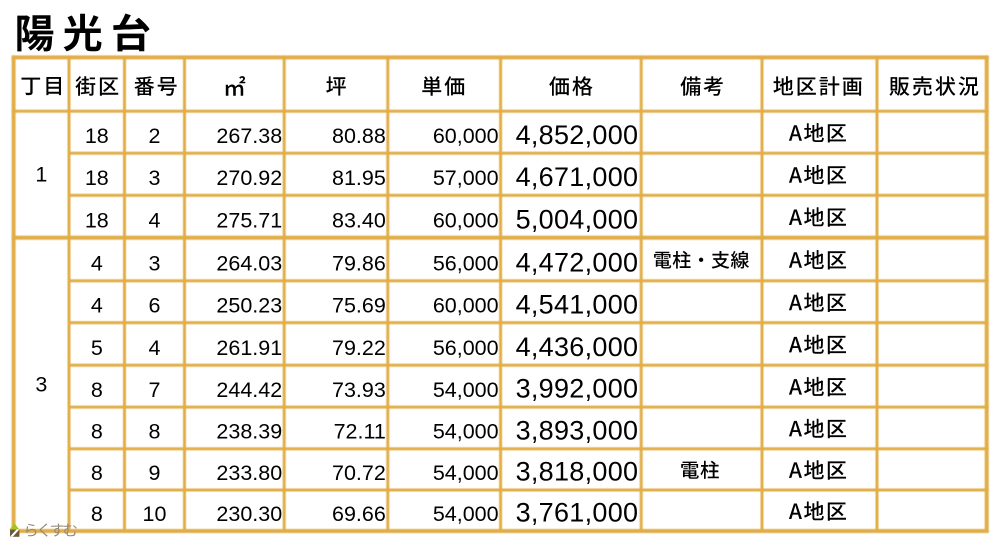 This screenshot has height=540, width=999. Describe the element at coordinates (577, 347) in the screenshot. I see `svg-text: 4,436,000` at that location.